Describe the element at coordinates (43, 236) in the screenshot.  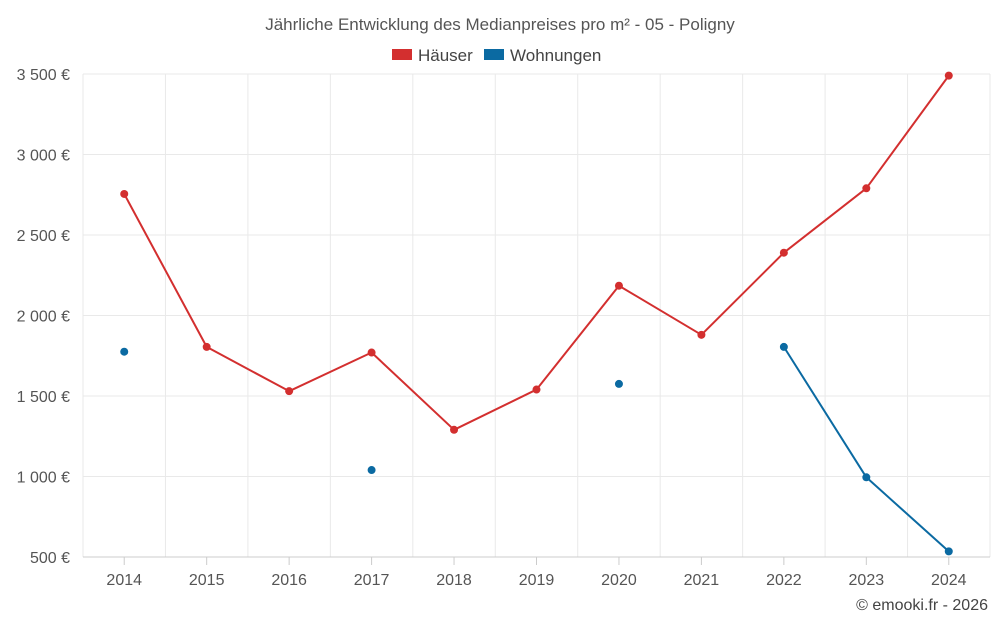
I see `y-tick-label: 2 500 €` at that location.